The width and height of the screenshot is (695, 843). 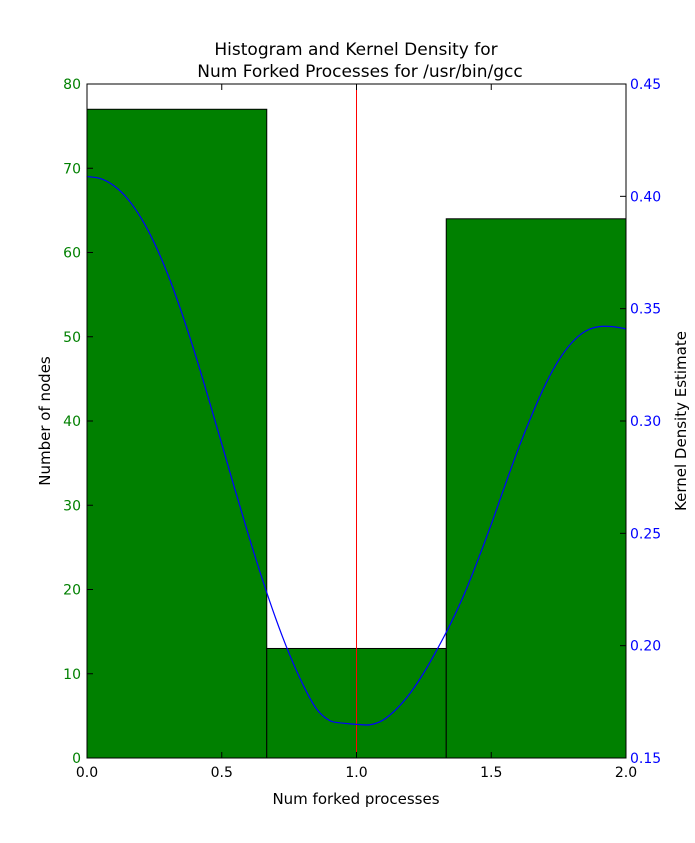 What do you see at coordinates (359, 72) in the screenshot?
I see `chart-title-line-2: Num Forked Processes for /usr/bin/gcc` at bounding box center [359, 72].